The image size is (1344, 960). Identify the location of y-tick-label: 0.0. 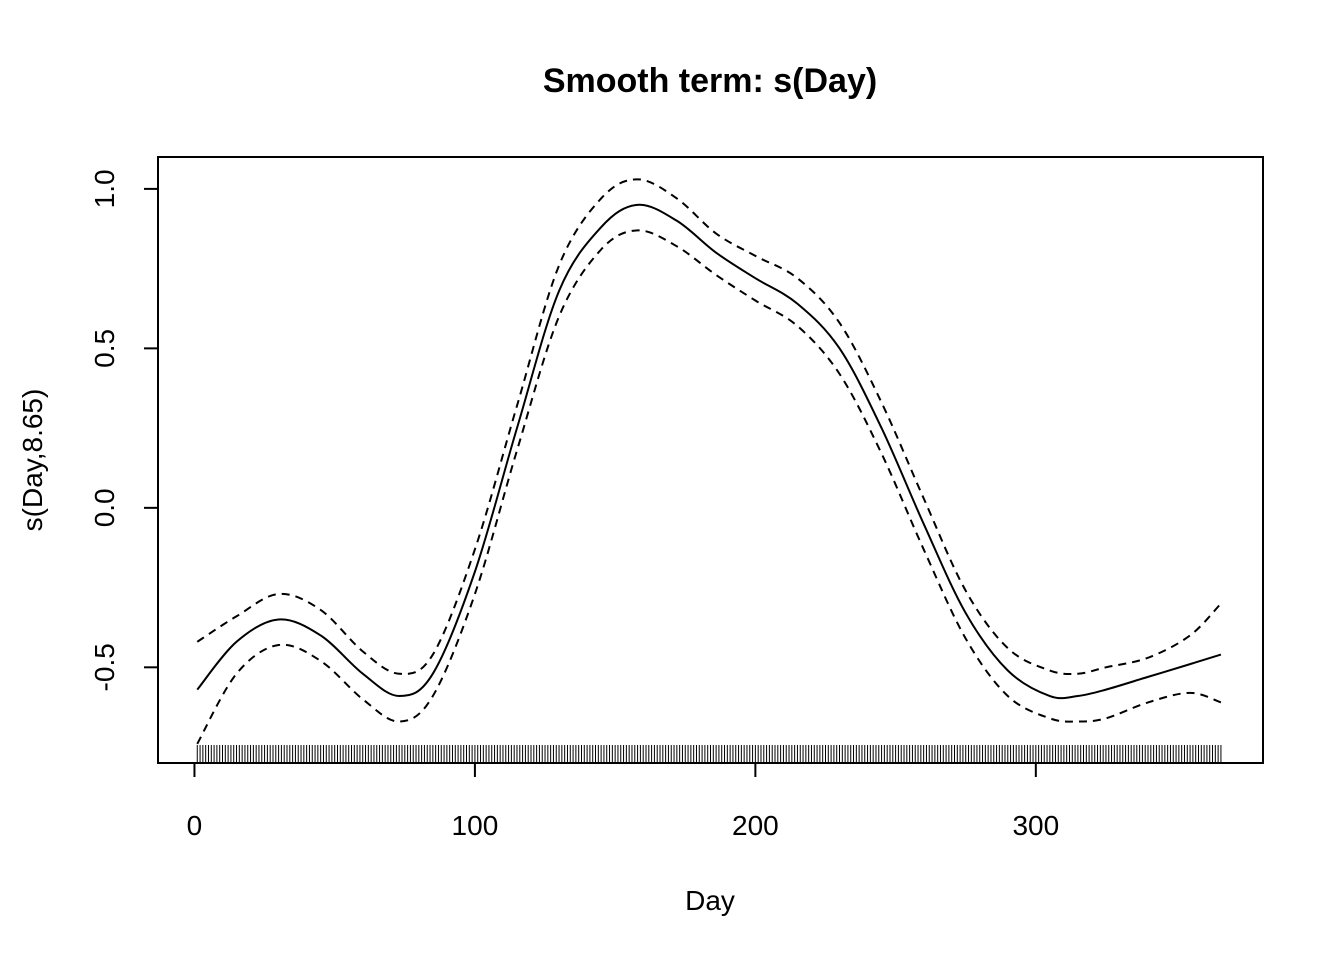
(104, 507).